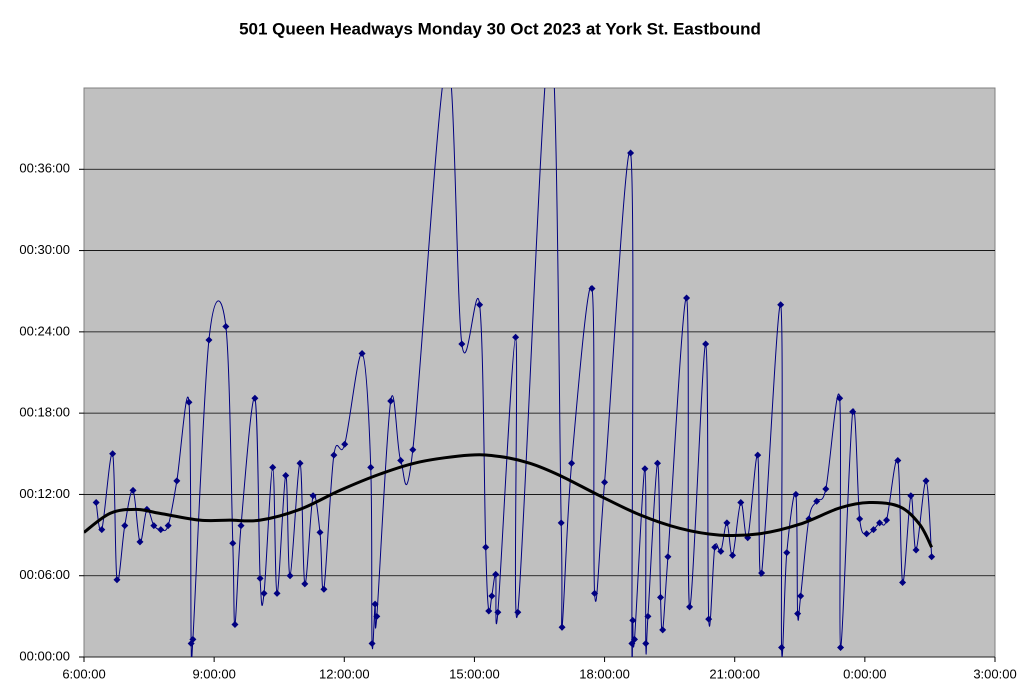 This screenshot has width=1024, height=687. Describe the element at coordinates (734, 673) in the screenshot. I see `x-tick-label: 21:00:00` at that location.